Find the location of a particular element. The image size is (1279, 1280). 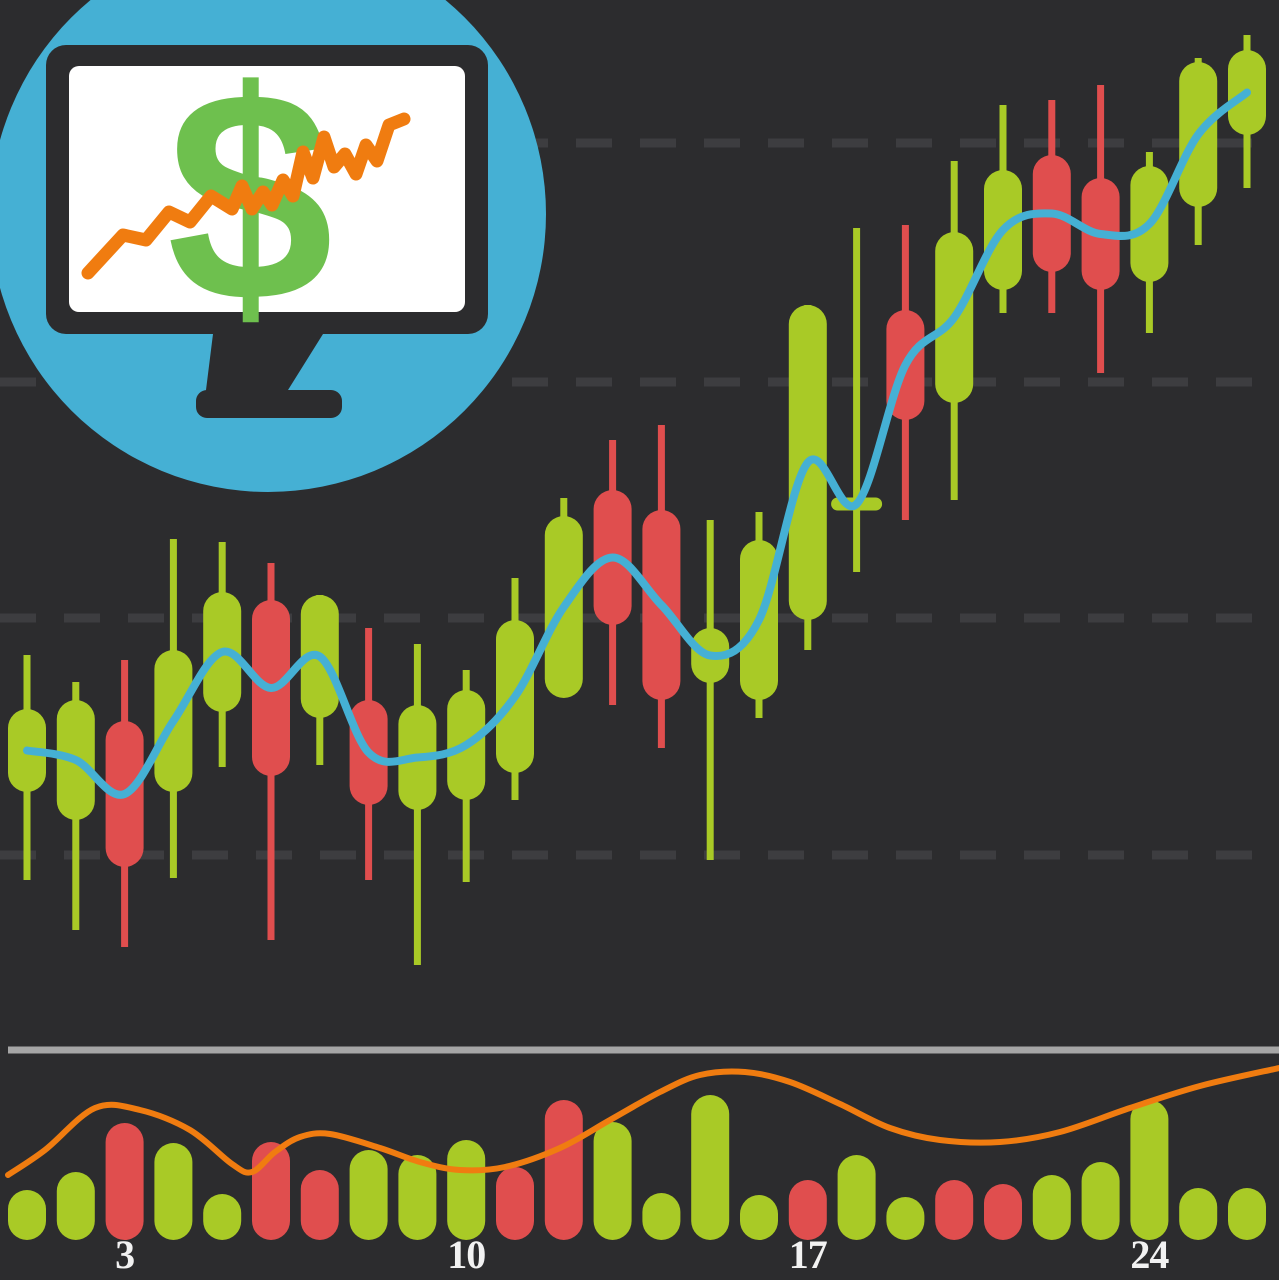

x-axis-tick-10: 10 is located at coordinates (466, 1254).